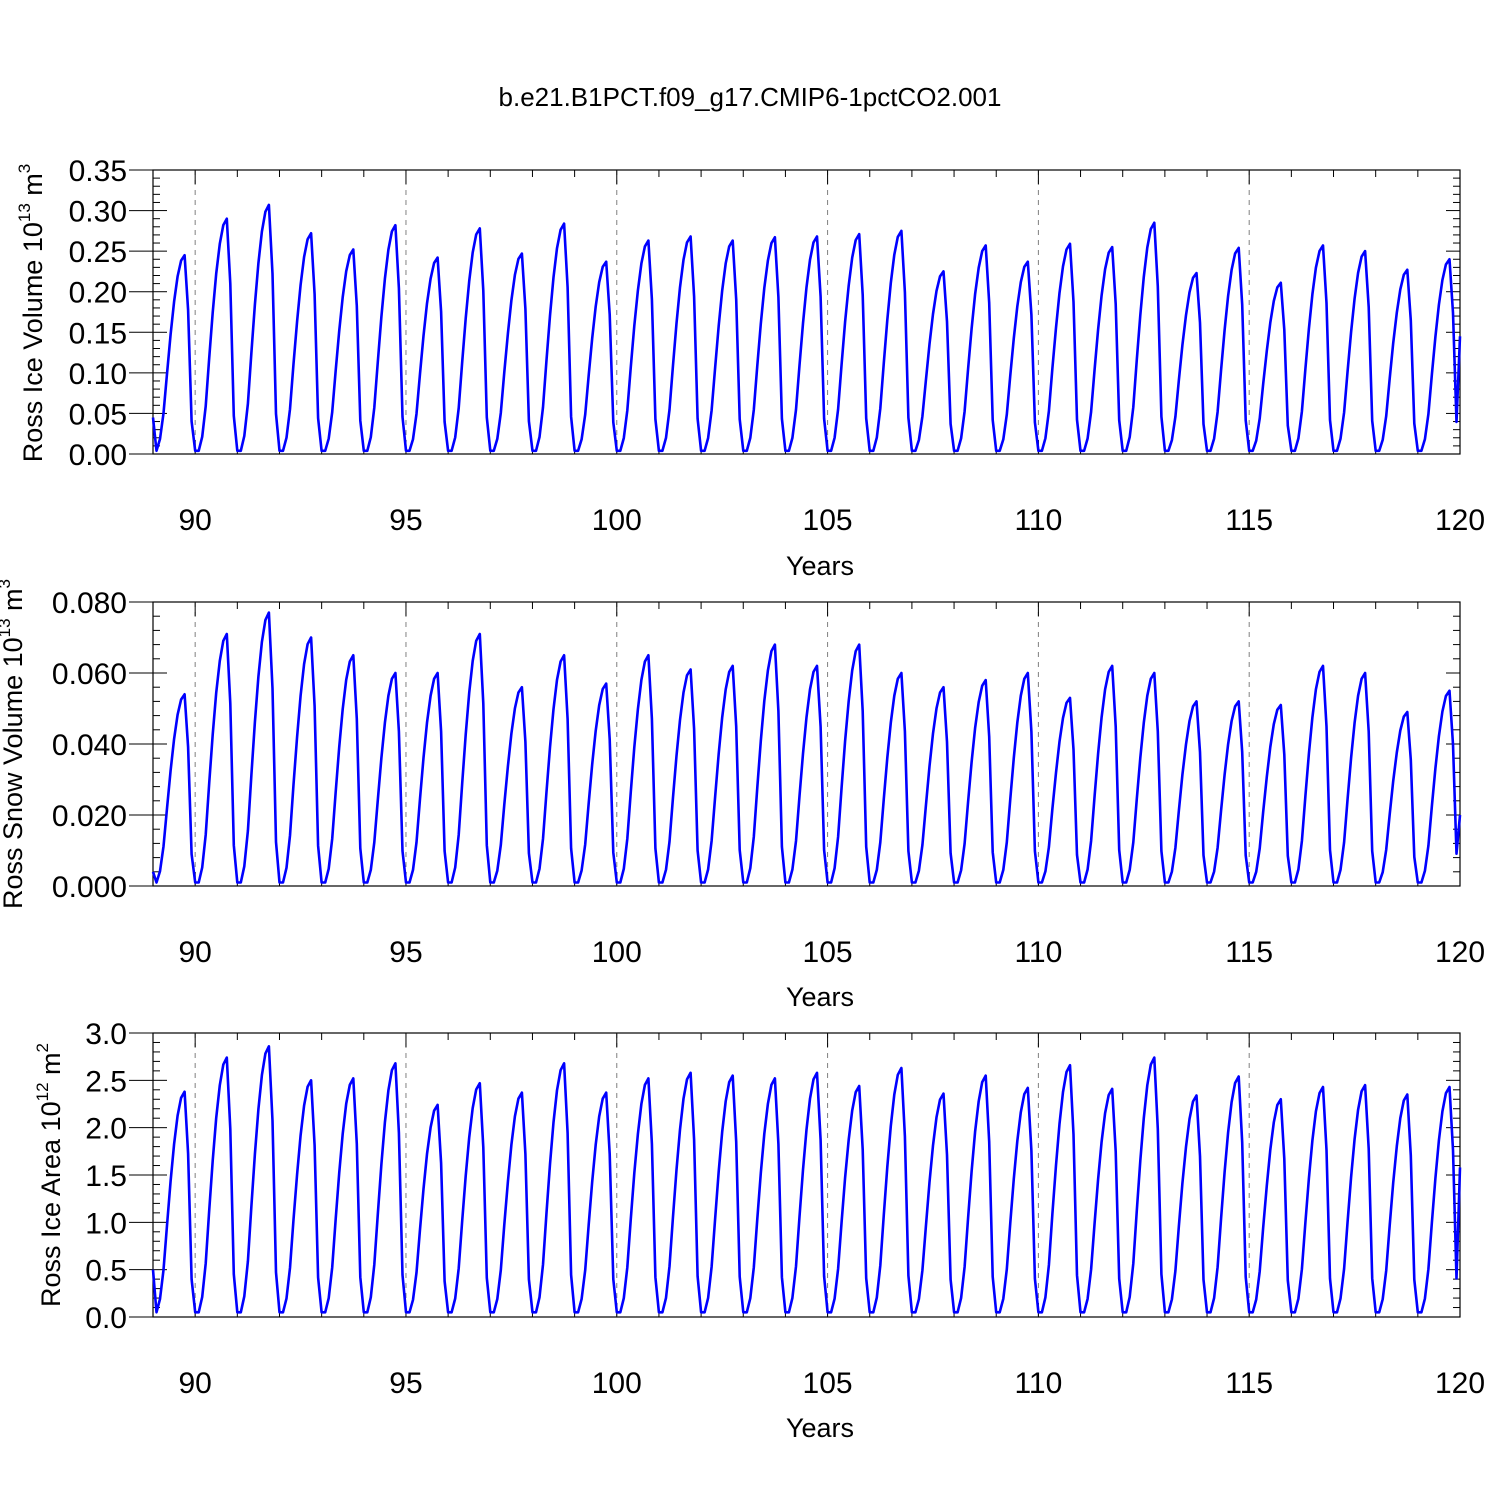 This screenshot has height=1500, width=1500. Describe the element at coordinates (98, 171) in the screenshot. I see `y-tick-label: 0.35` at that location.